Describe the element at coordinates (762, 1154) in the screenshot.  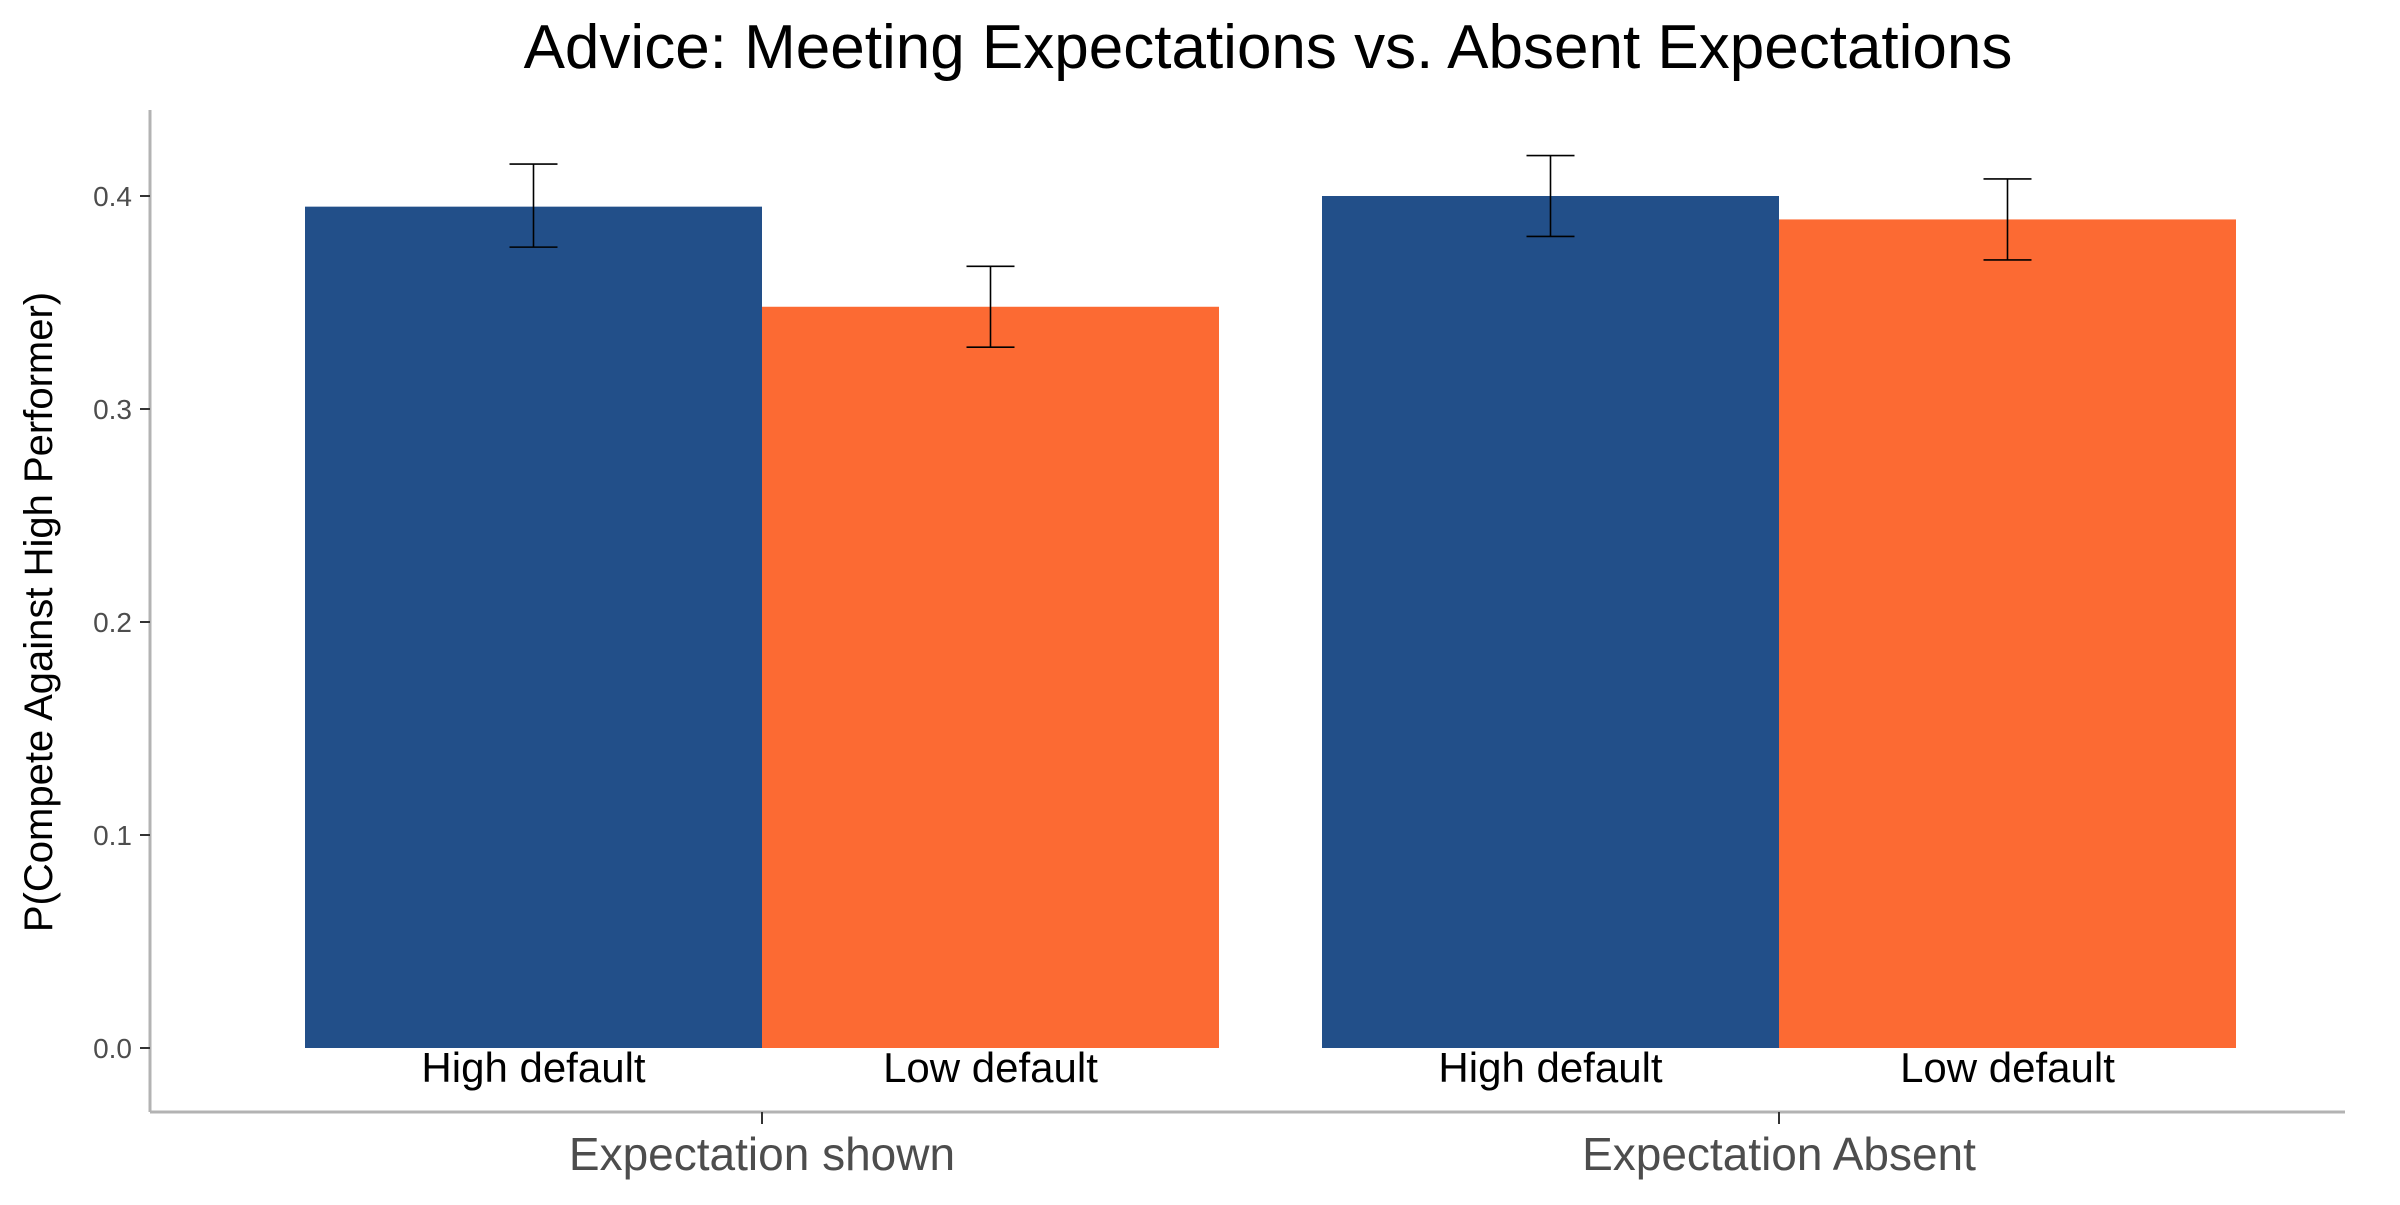
I see `category-label: Expectation shown` at that location.